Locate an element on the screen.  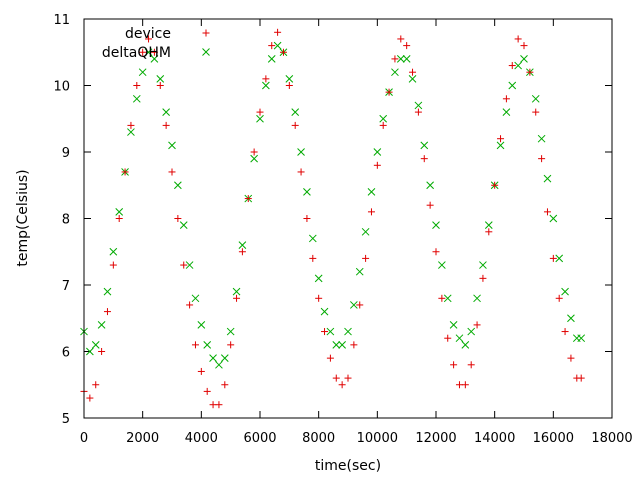
x-tick-label: 6000 is located at coordinates (259, 438).